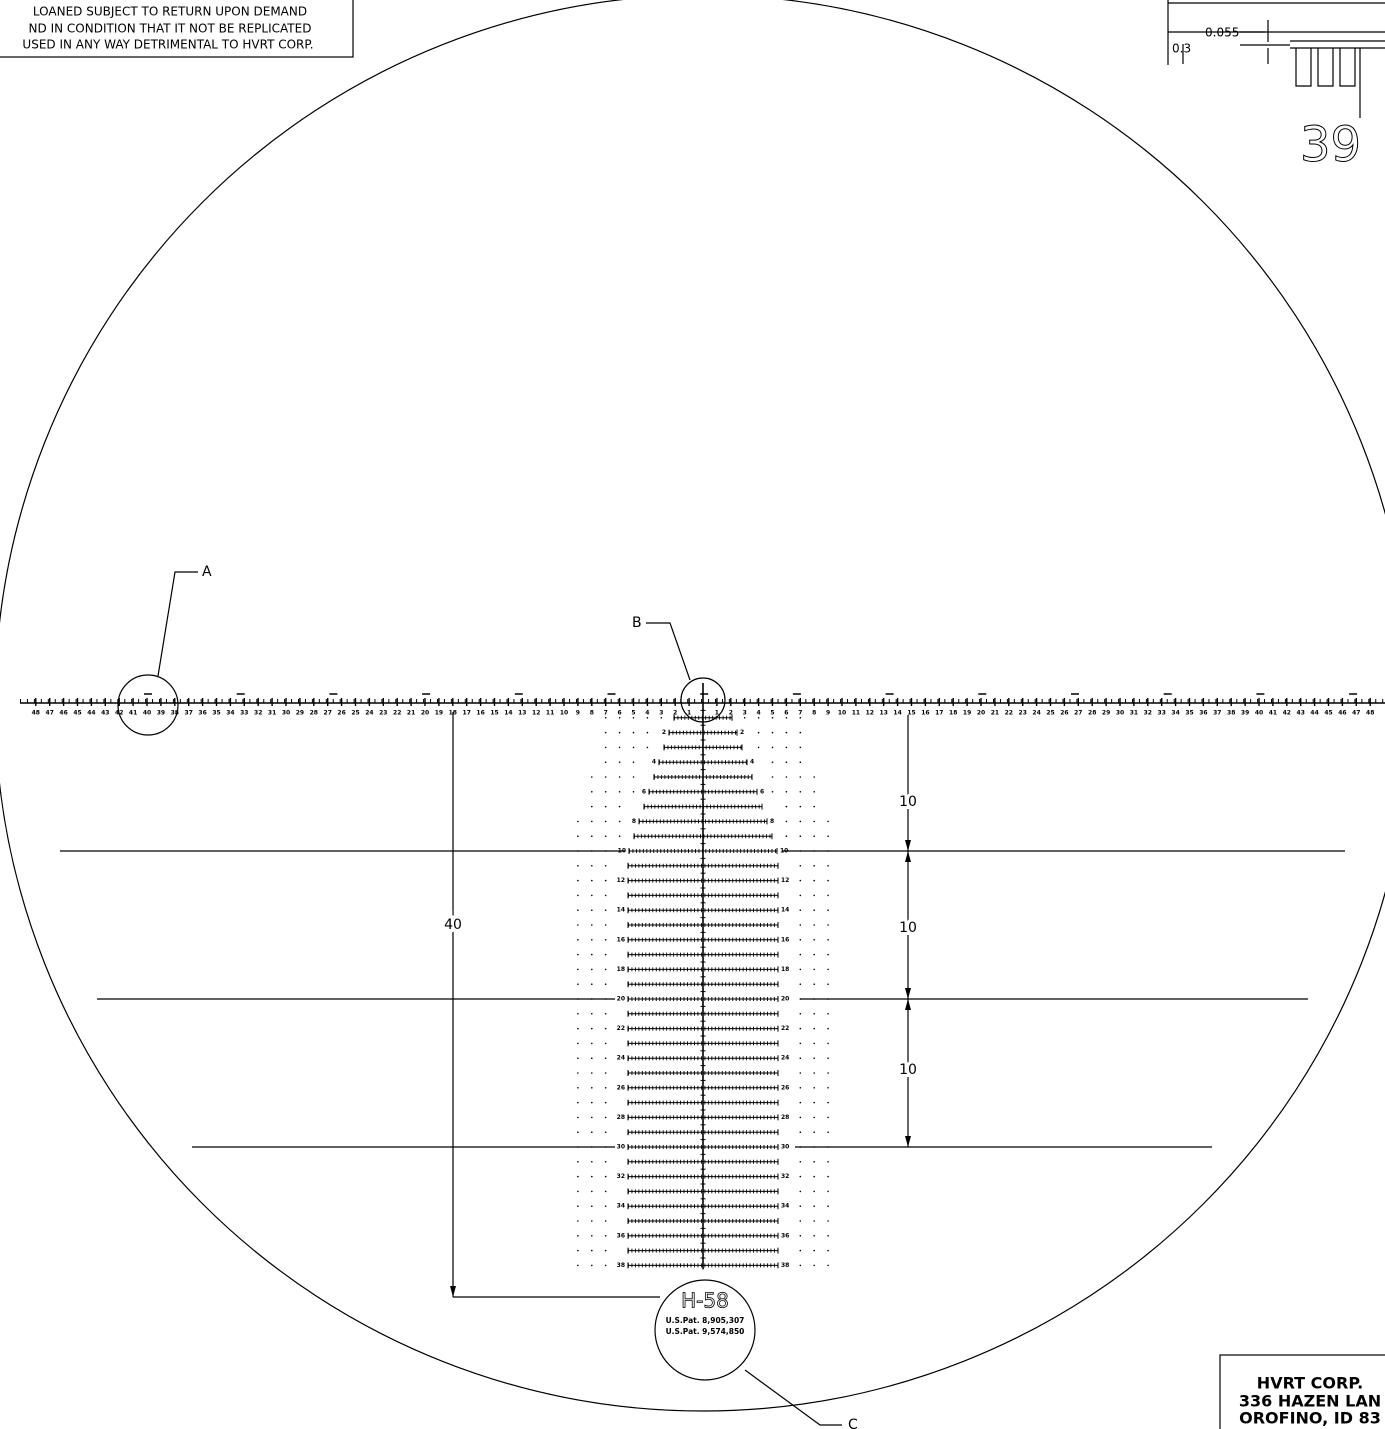 The width and height of the screenshot is (1385, 1429). What do you see at coordinates (1330, 145) in the screenshot?
I see `detail-number: 39` at bounding box center [1330, 145].